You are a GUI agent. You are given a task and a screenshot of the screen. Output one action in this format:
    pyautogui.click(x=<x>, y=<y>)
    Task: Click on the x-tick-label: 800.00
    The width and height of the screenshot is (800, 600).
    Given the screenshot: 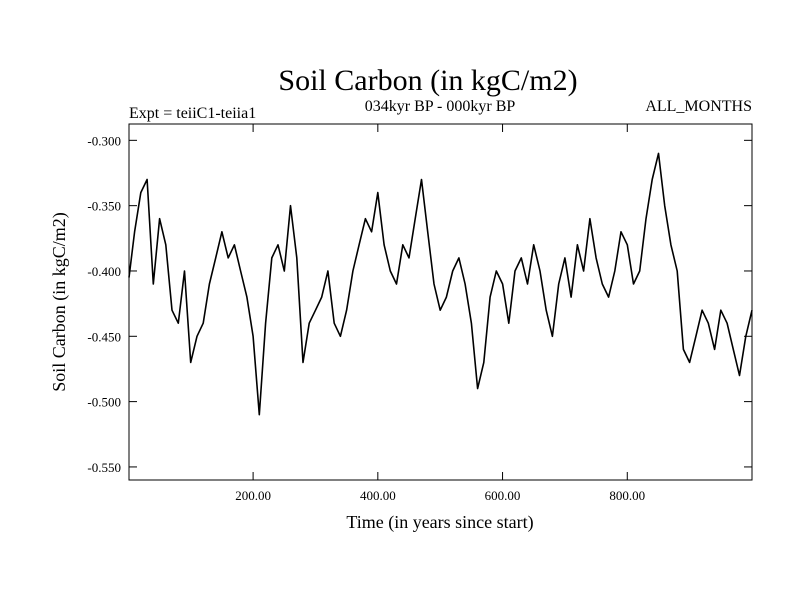 What is the action you would take?
    pyautogui.click(x=627, y=495)
    